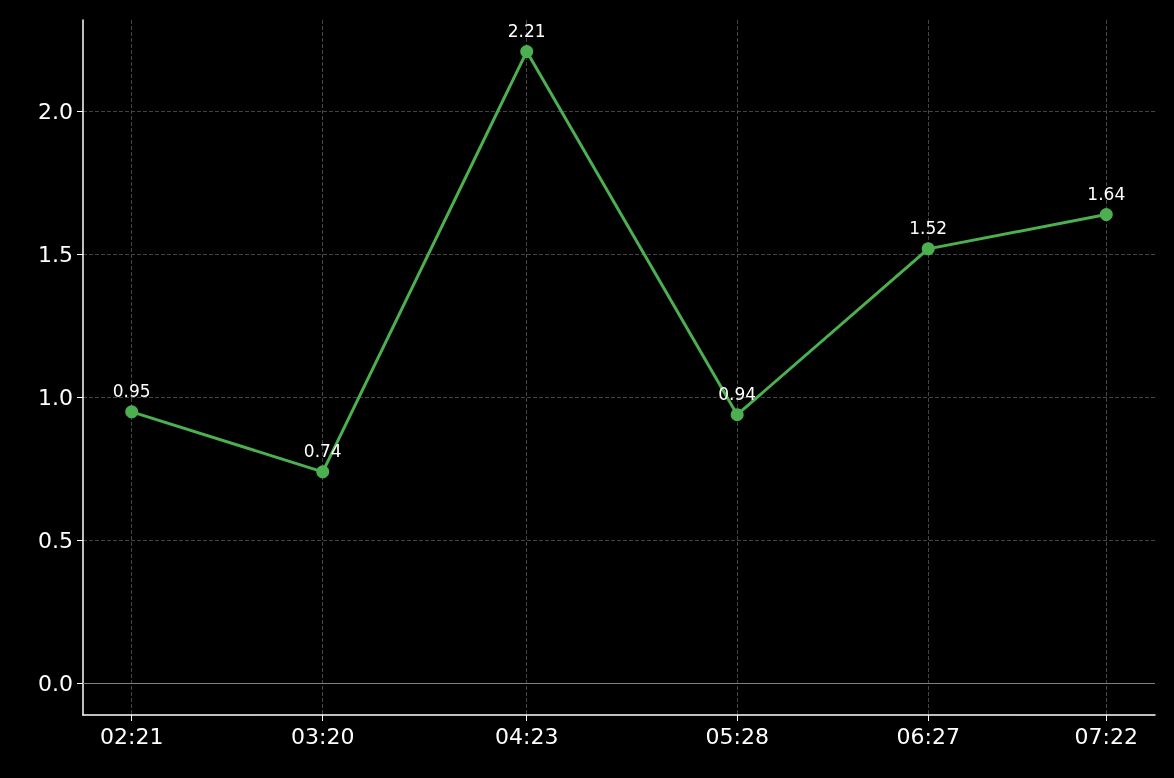 Image resolution: width=1174 pixels, height=778 pixels. What do you see at coordinates (55, 255) in the screenshot?
I see `y-tick-label: 1.5` at bounding box center [55, 255].